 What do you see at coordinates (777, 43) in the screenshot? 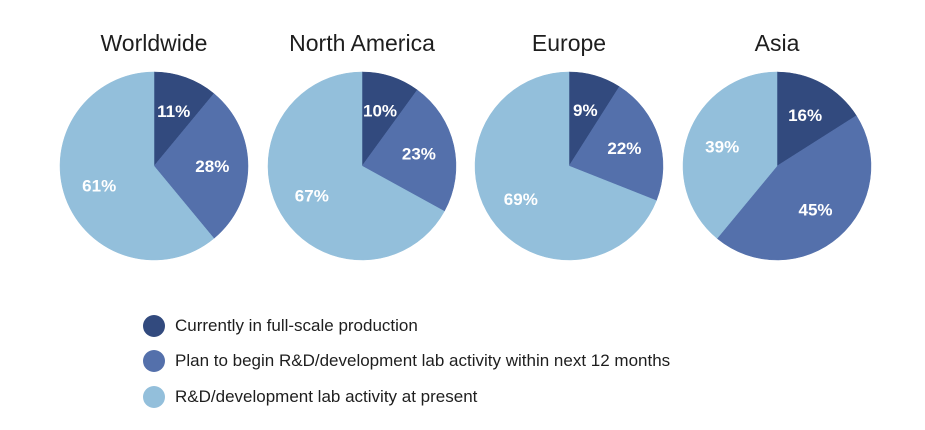
I see `pie-title-asia: Asia` at bounding box center [777, 43].